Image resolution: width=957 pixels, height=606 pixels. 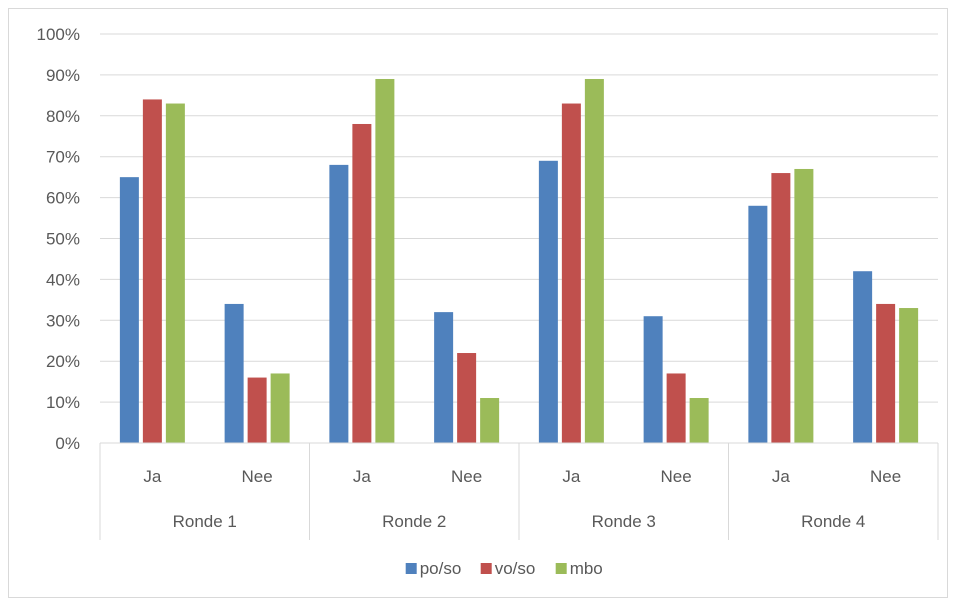 What do you see at coordinates (58, 34) in the screenshot?
I see `y-tick-label: 100%` at bounding box center [58, 34].